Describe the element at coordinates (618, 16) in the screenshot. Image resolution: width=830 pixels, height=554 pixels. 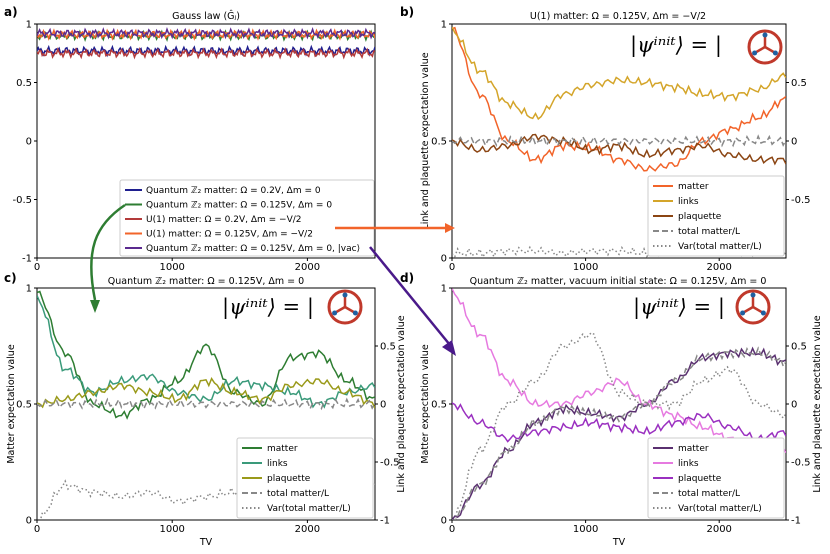
I see `title-b: U(1) matter: Ω = 0.125V, Δm = −V/2` at that location.